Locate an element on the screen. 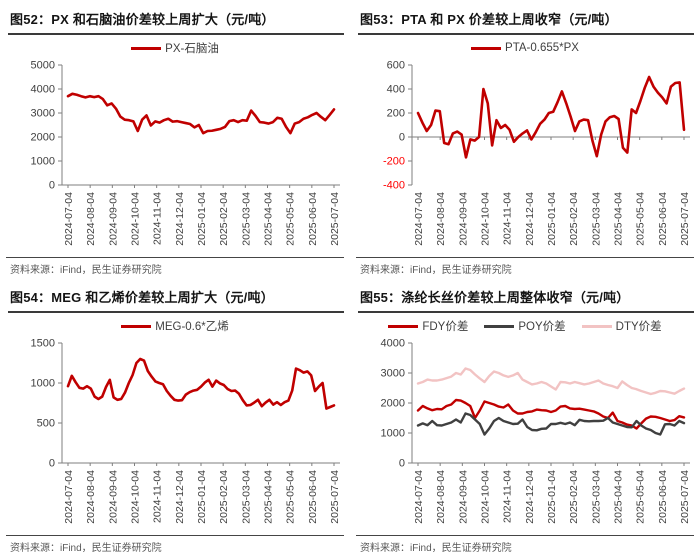  panel-title: 图55：涤纶长丝价差较上周整体收窄（元/吨） is located at coordinates (526, 299).